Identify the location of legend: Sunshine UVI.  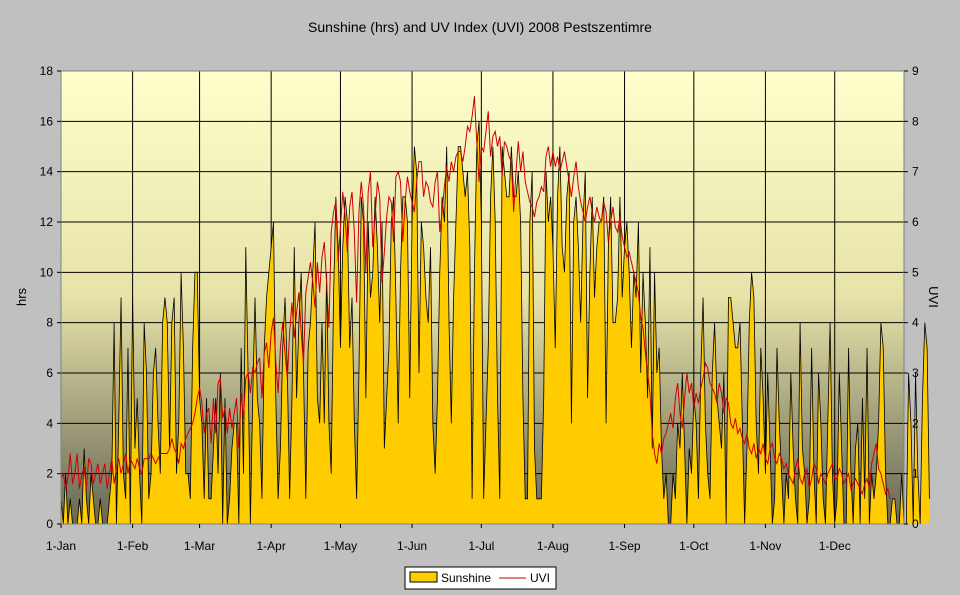
(480, 578).